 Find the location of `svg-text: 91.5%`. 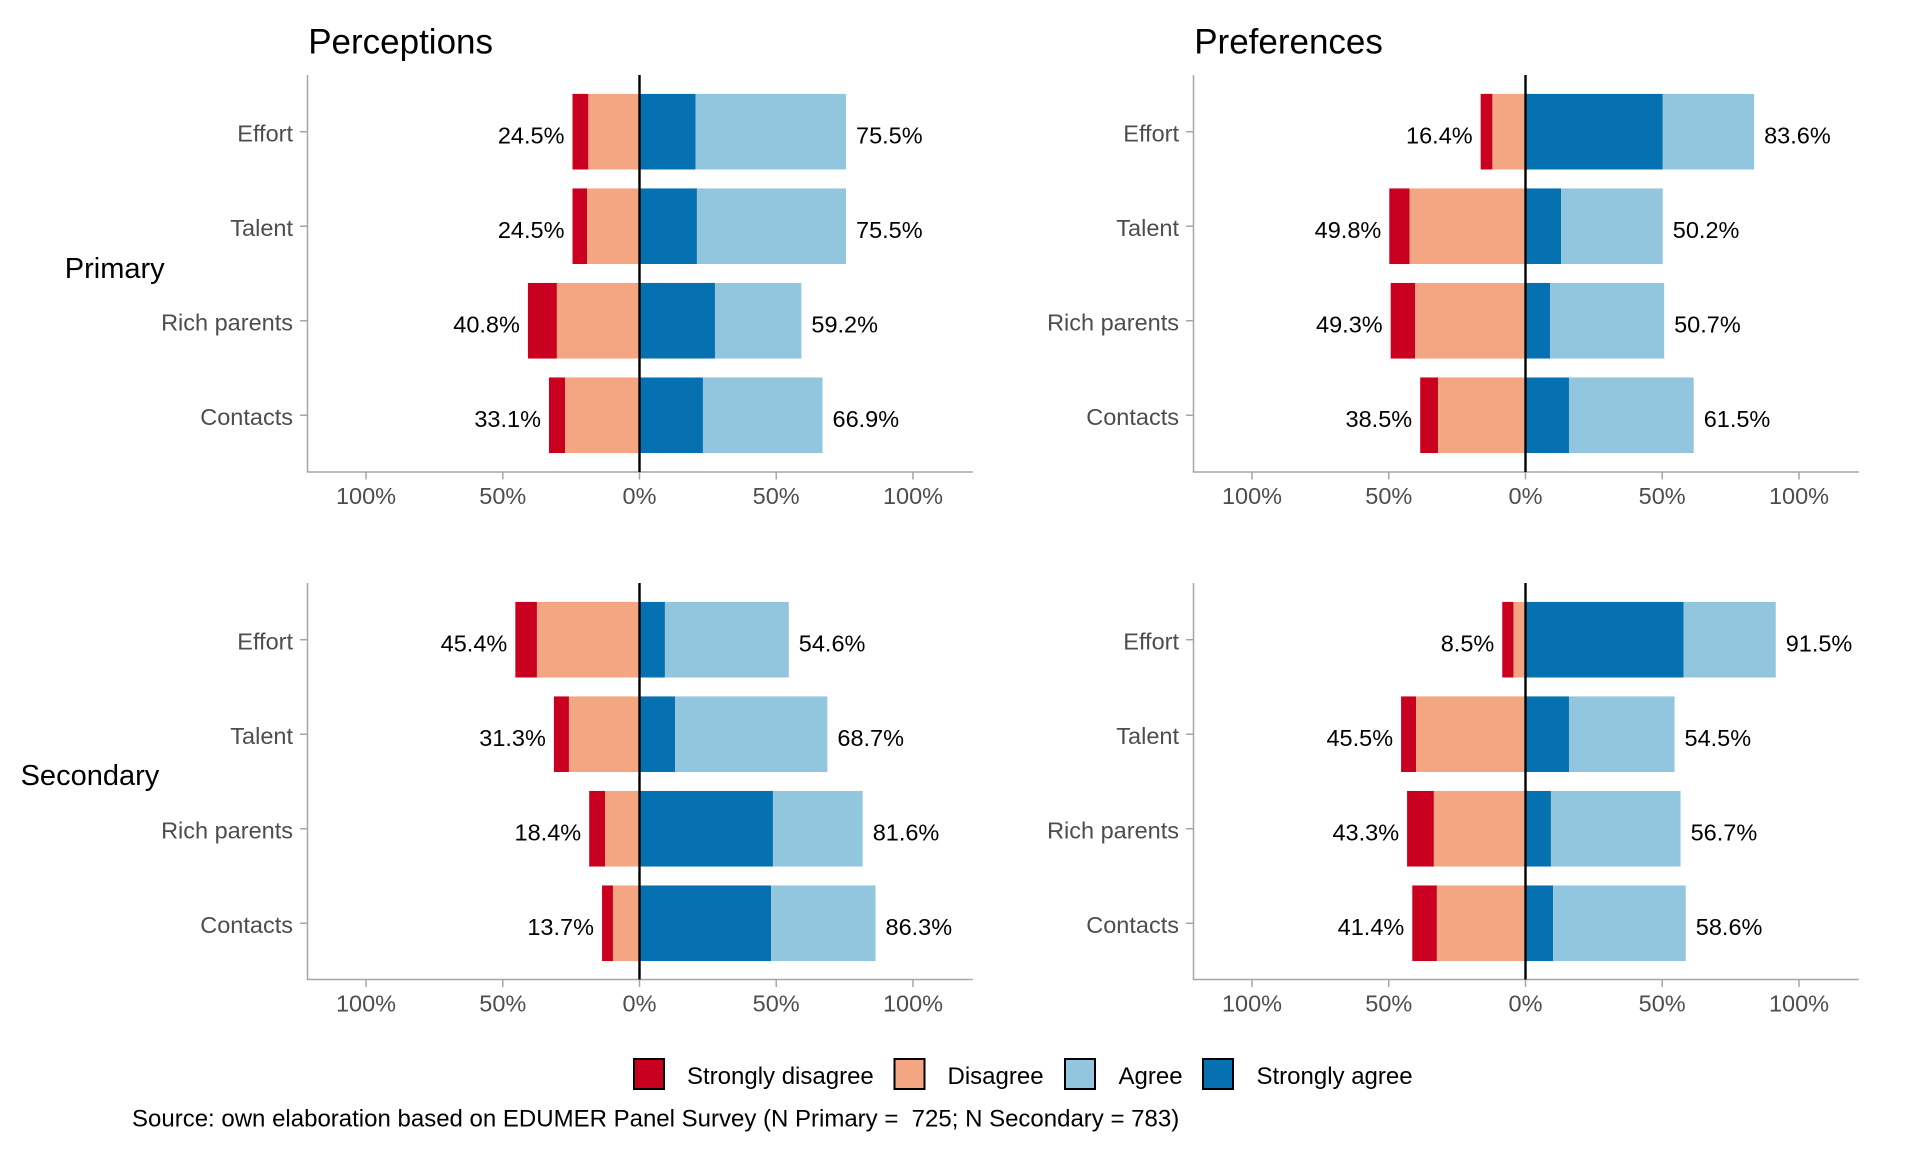

svg-text: 91.5% is located at coordinates (1819, 644).